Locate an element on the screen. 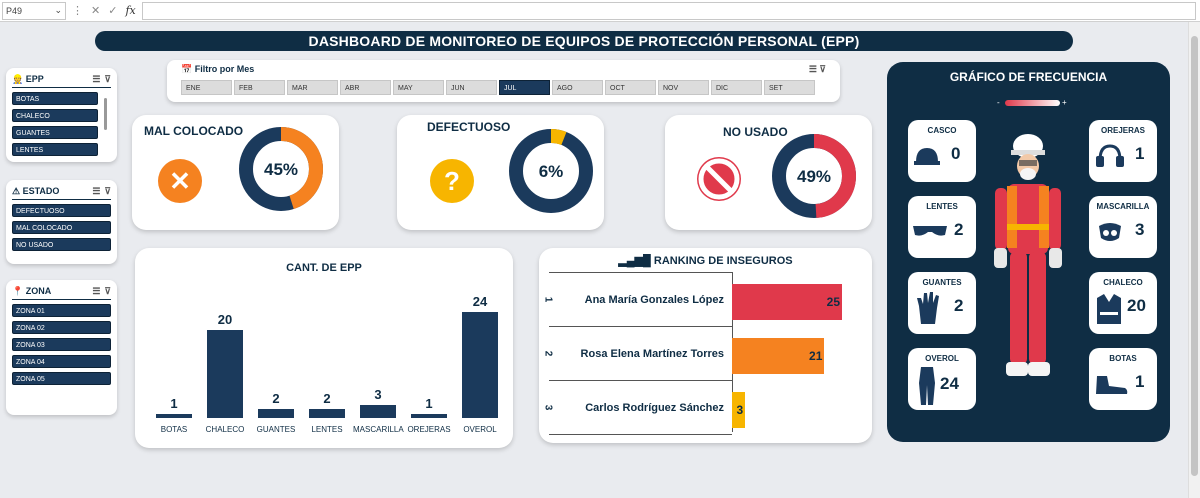 The image size is (1200, 498). person-name: Ana María Gonzales López is located at coordinates (654, 300).